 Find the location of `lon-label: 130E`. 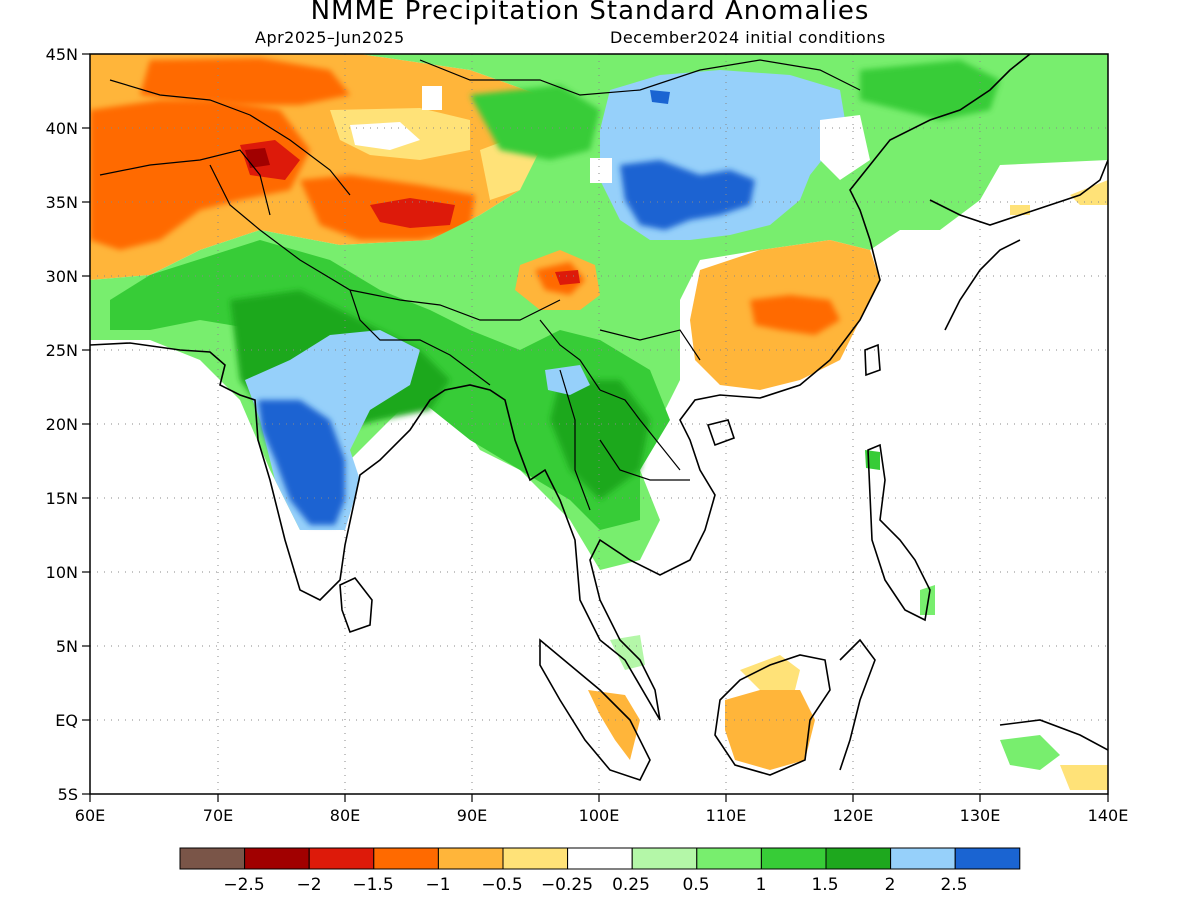

lon-label: 130E is located at coordinates (980, 815).